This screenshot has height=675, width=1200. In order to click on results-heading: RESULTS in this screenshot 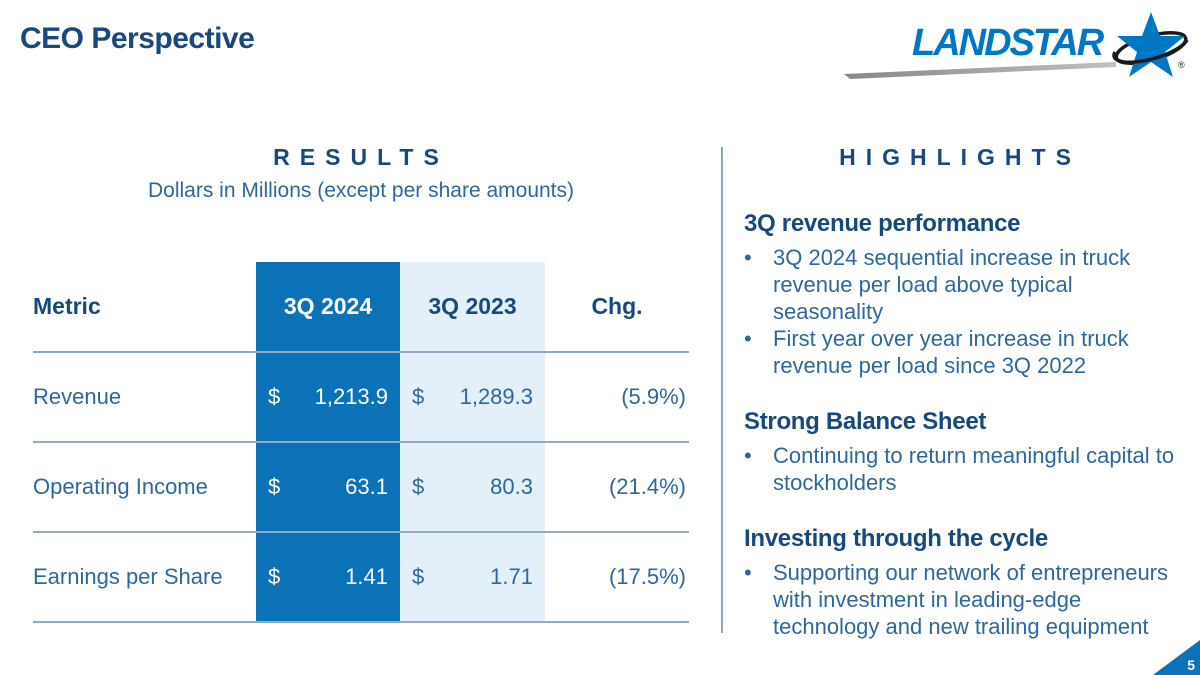, I will do `click(361, 157)`.